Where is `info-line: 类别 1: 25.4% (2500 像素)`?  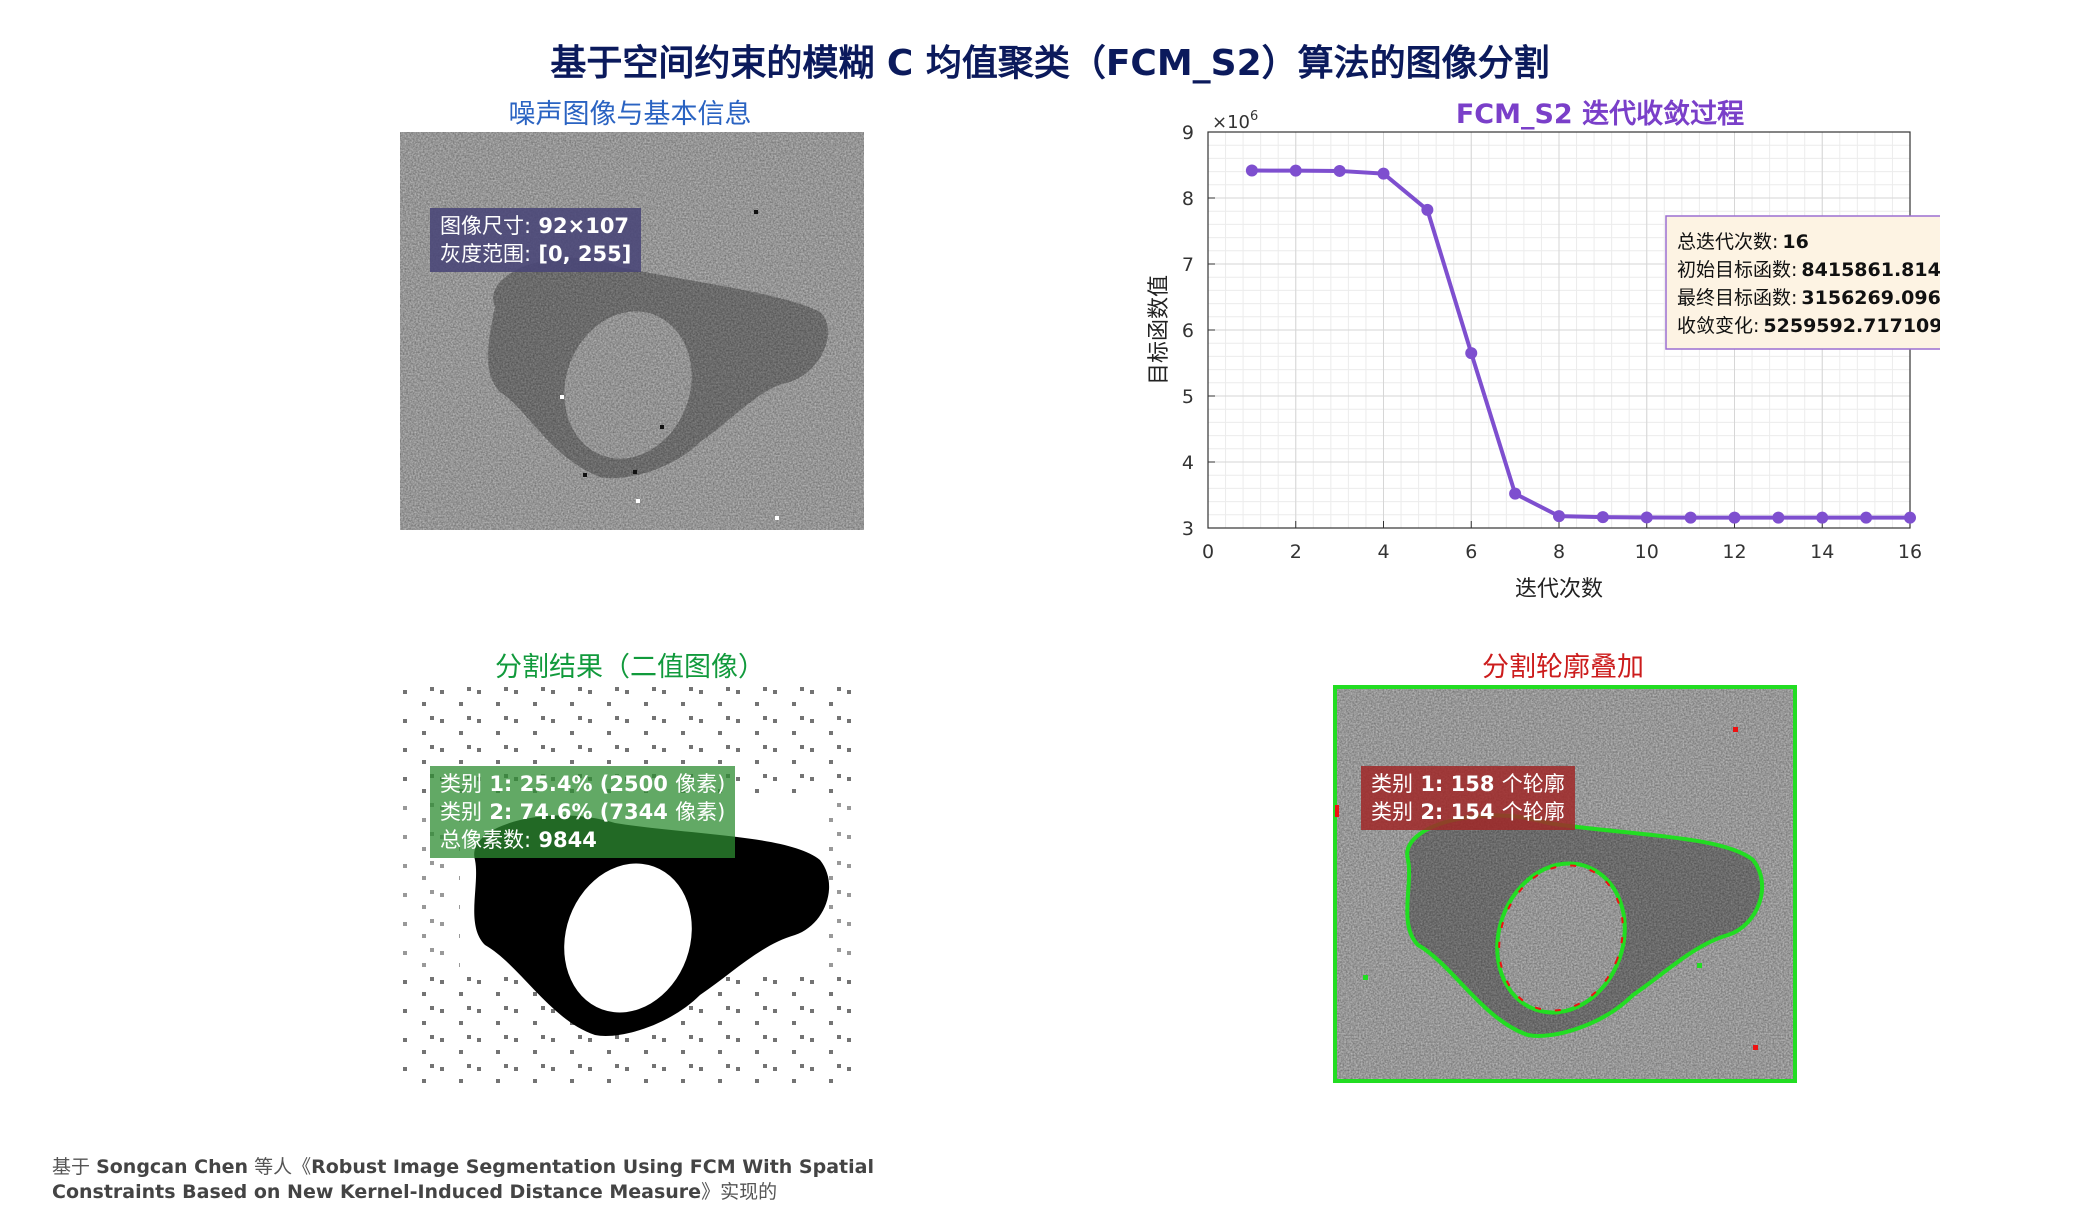 info-line: 类别 1: 25.4% (2500 像素) is located at coordinates (583, 784).